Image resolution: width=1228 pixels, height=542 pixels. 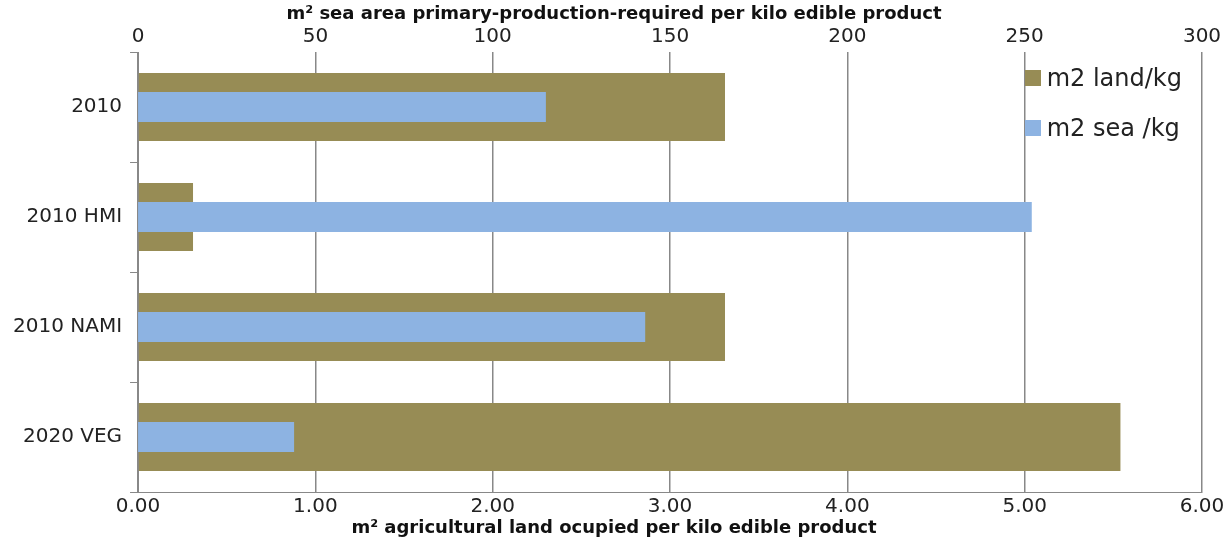 What do you see at coordinates (847, 35) in the screenshot?
I see `x2-tick-label: 200` at bounding box center [847, 35].